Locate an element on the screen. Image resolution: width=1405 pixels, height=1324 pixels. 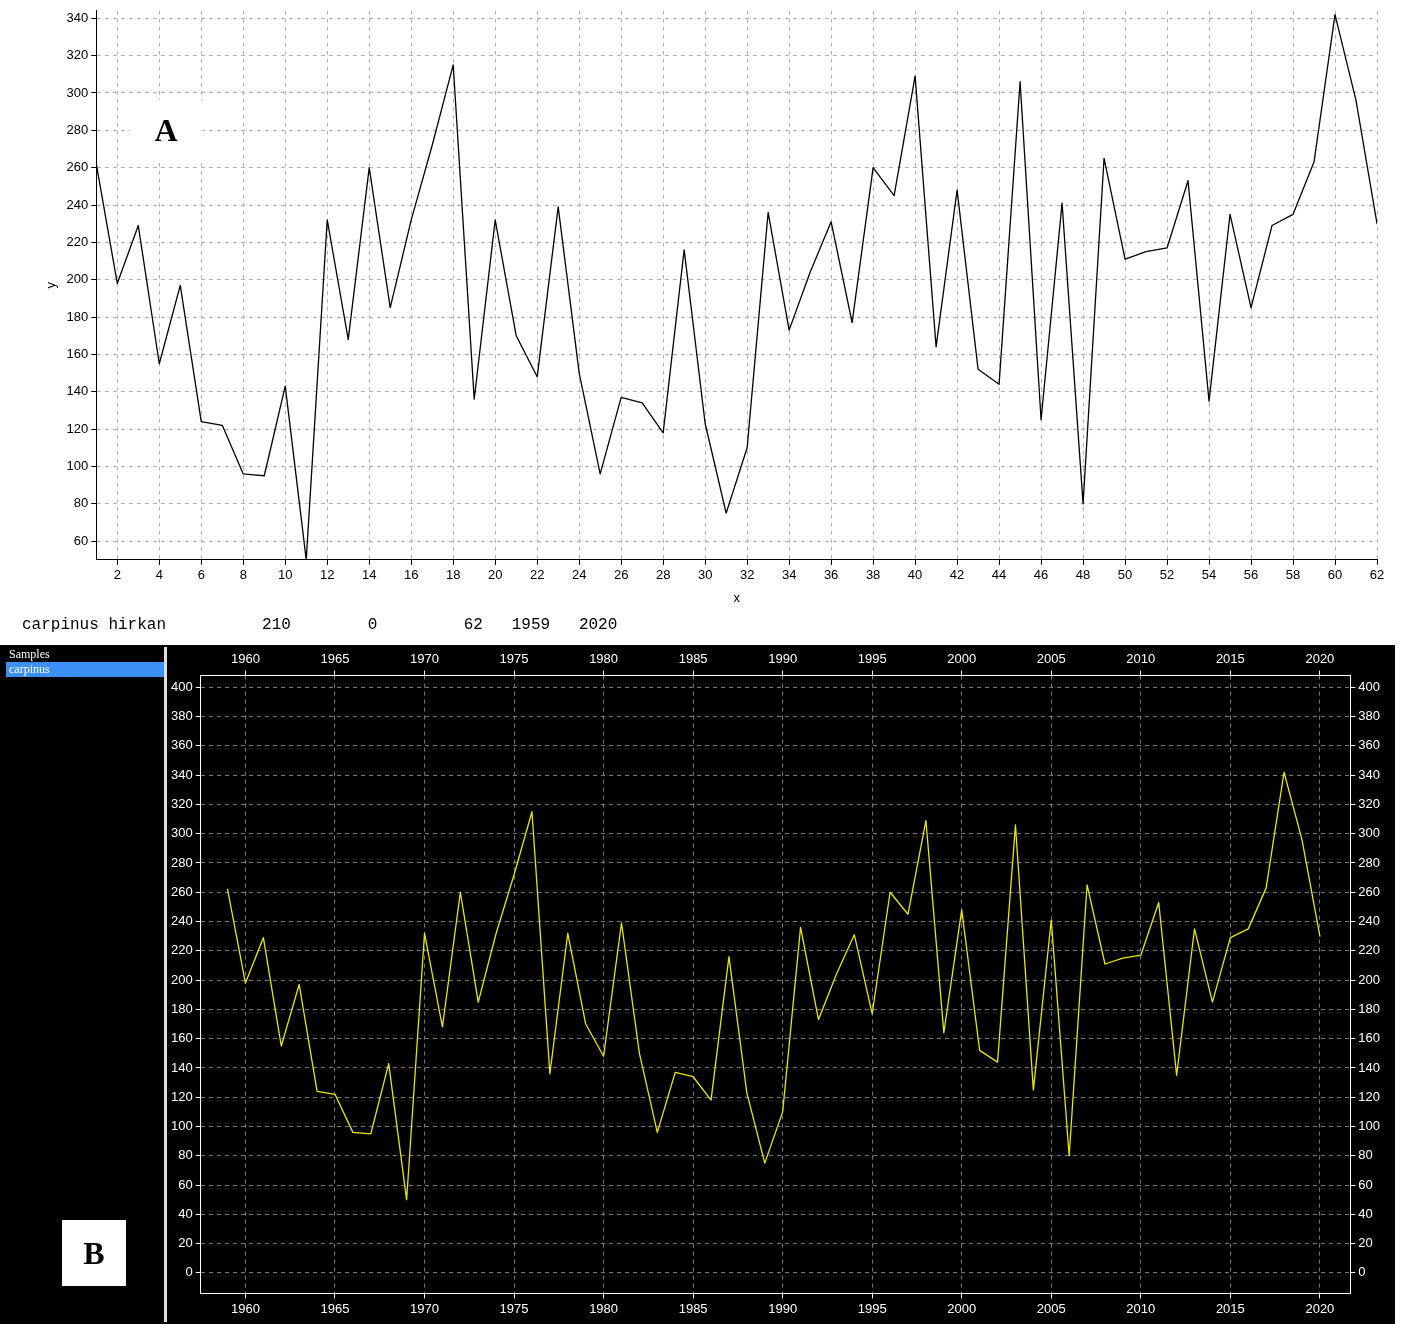
x2-tick-label: 2010 is located at coordinates (1141, 659).